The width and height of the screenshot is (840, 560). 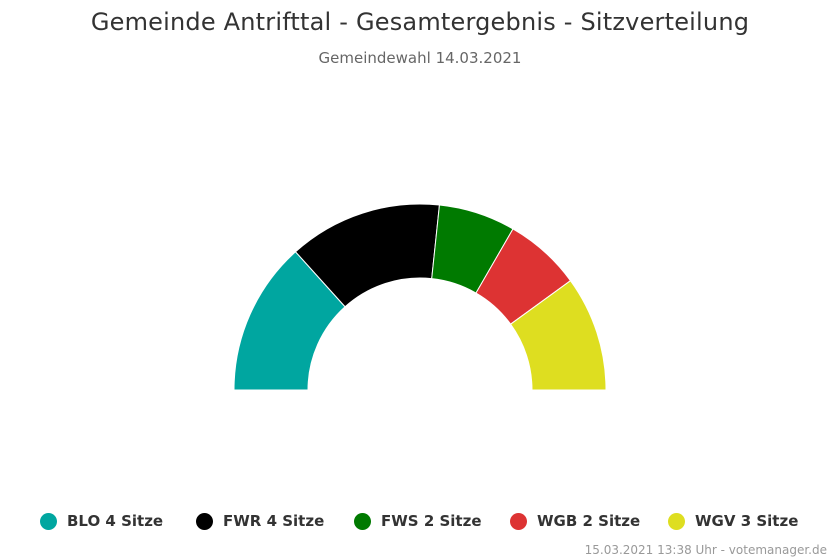 What do you see at coordinates (420, 58) in the screenshot?
I see `chart-subtitle: Gemeindewahl 14.03.2021` at bounding box center [420, 58].